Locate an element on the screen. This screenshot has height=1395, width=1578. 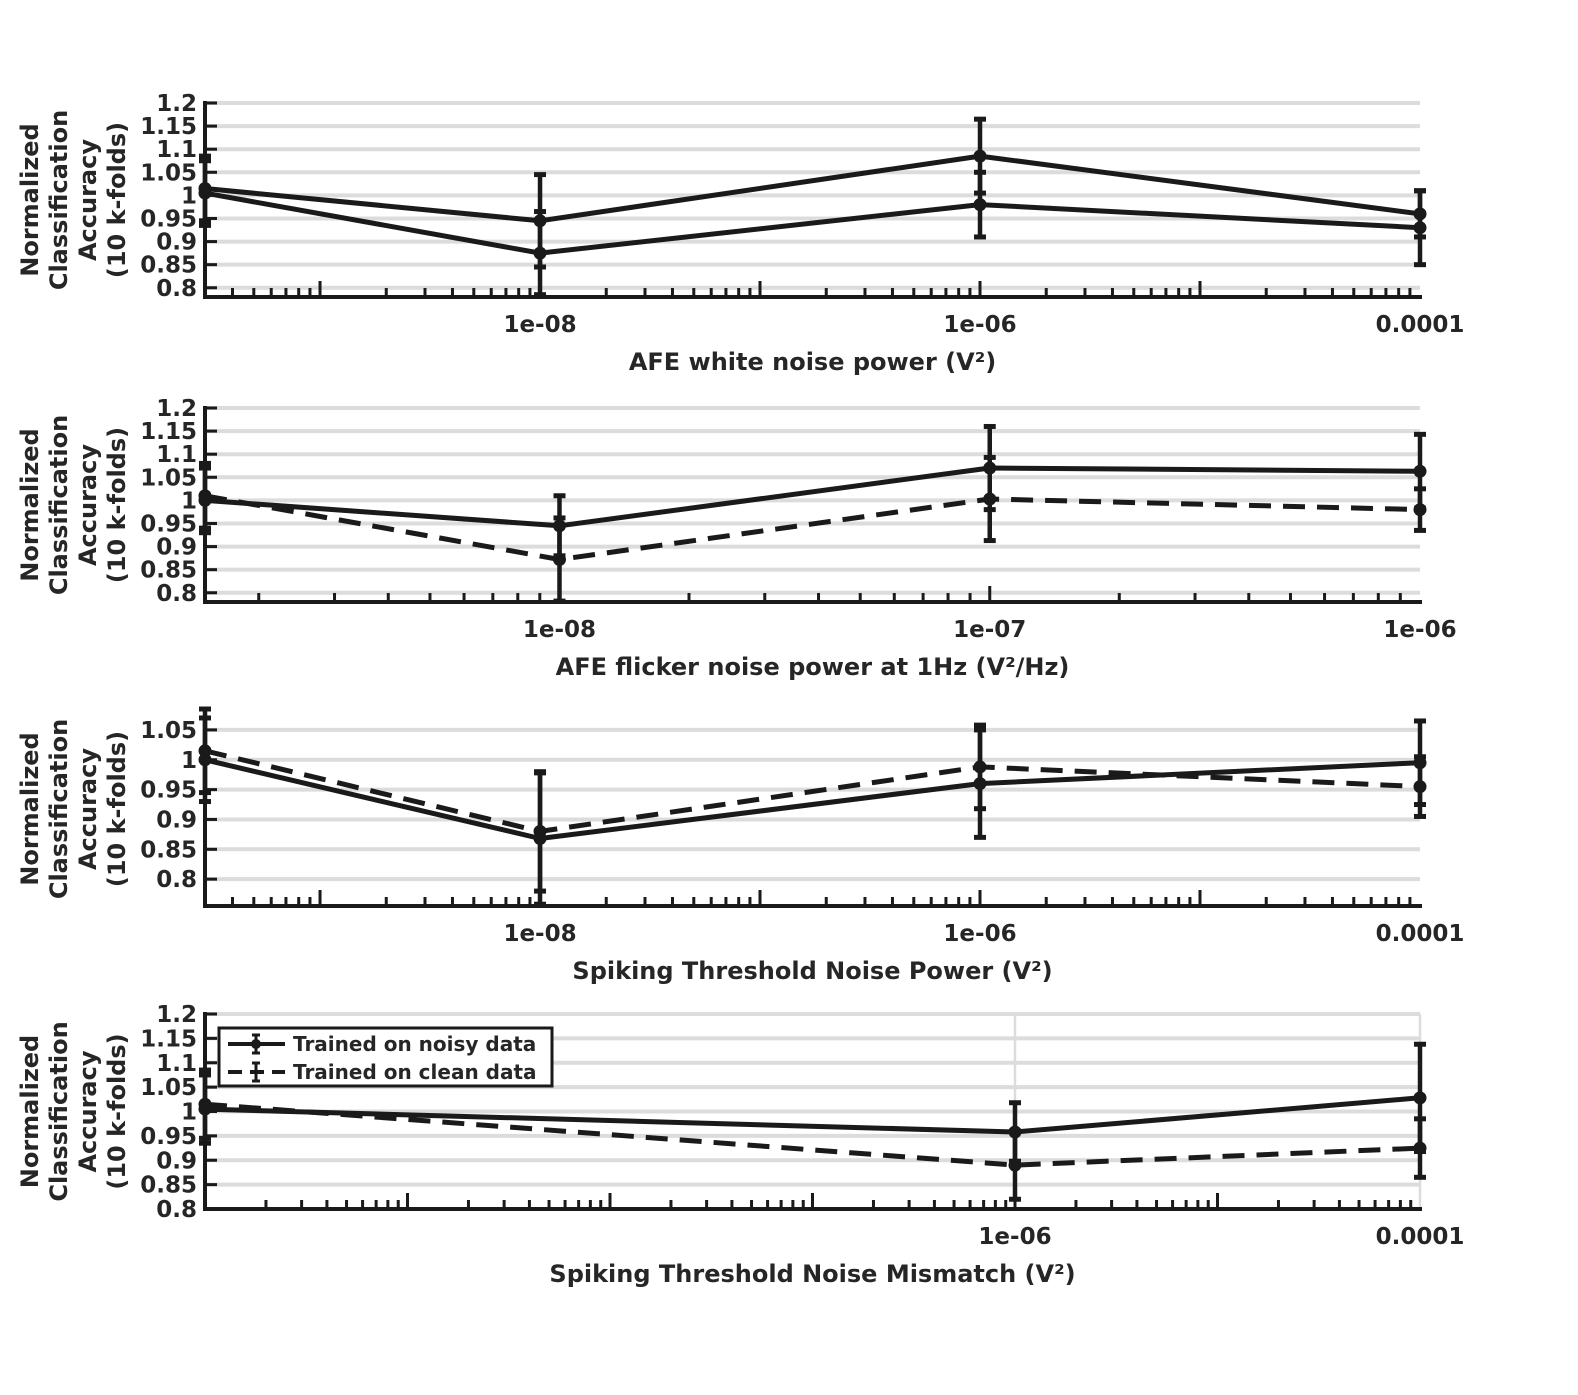
x-axis-label: AFE flicker noise power at 1Hz (V²/Hz) is located at coordinates (813, 667).